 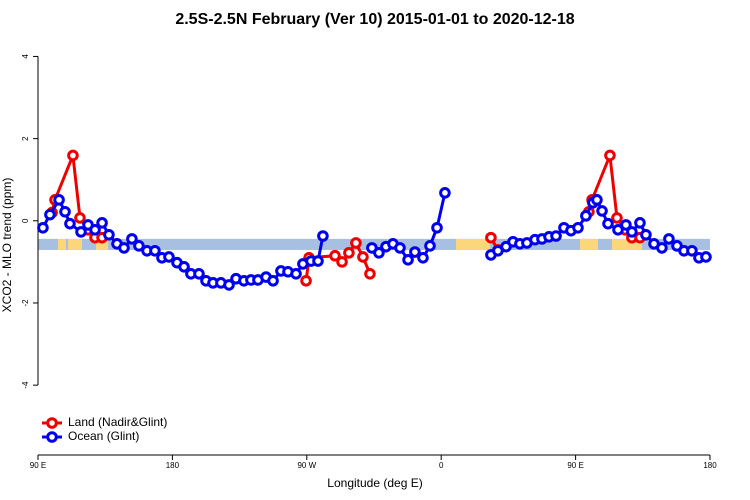 I want to click on y-tick-label: -4, so click(x=25, y=385).